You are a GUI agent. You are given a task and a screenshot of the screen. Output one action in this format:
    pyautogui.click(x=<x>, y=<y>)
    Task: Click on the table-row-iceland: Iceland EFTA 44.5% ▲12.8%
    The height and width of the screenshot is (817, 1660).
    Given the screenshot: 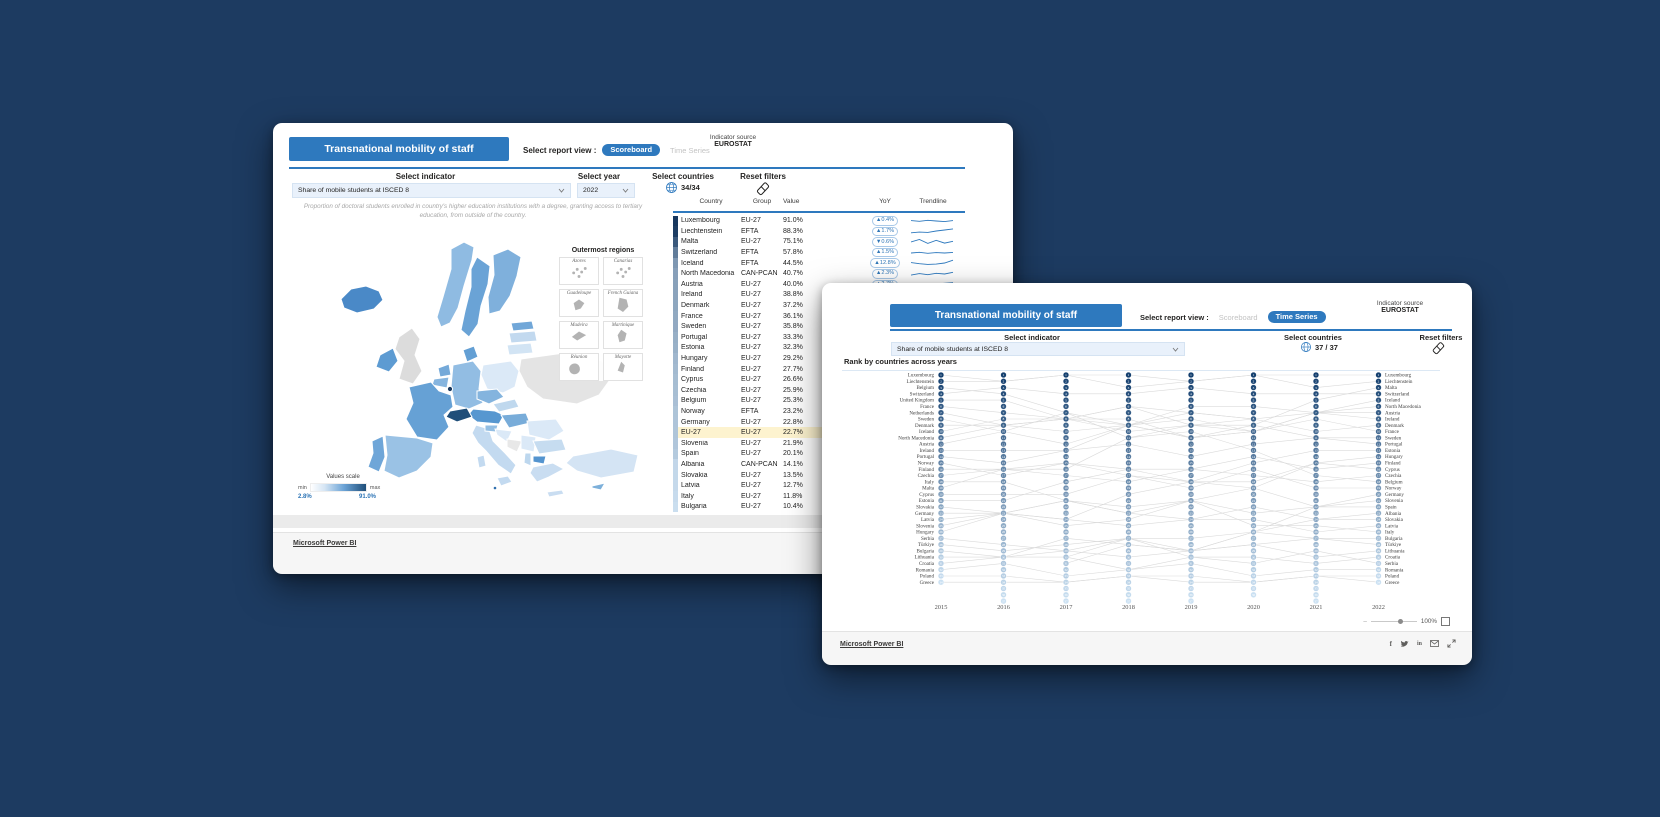 What is the action you would take?
    pyautogui.click(x=819, y=263)
    